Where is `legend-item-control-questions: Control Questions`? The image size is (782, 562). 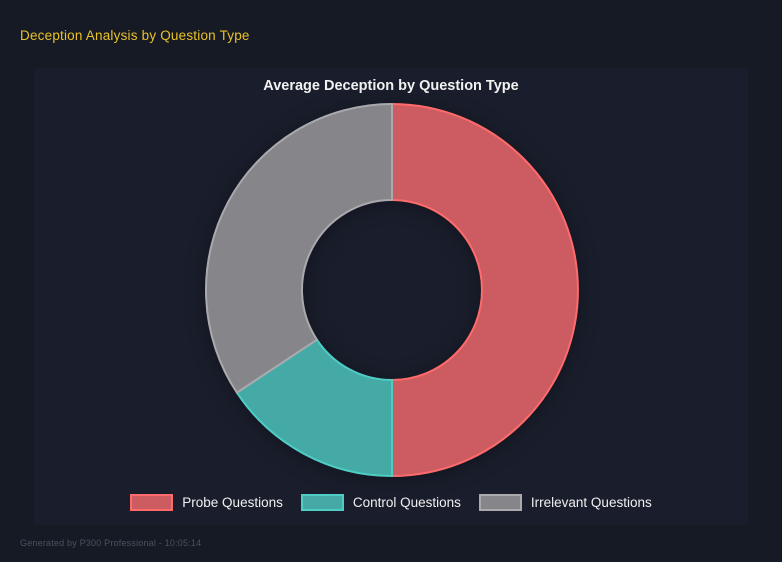
legend-item-control-questions: Control Questions is located at coordinates (380, 502).